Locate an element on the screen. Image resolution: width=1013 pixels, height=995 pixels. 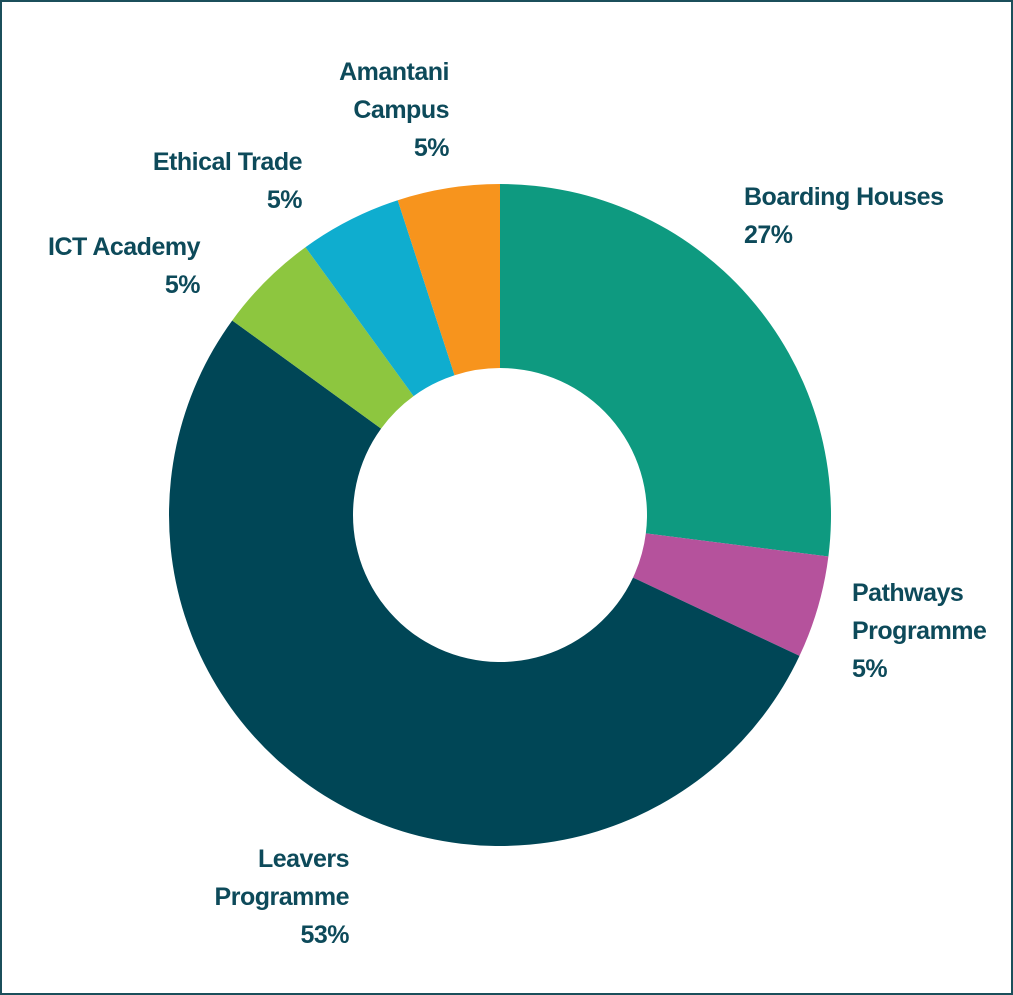
value-label: 53% is located at coordinates (324, 935).